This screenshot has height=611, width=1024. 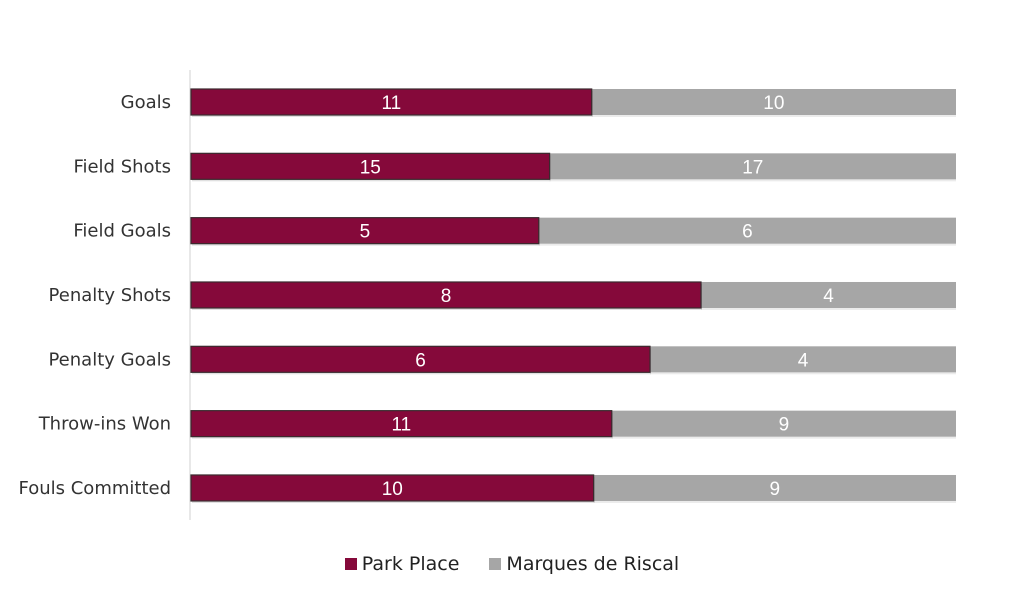 I want to click on category-label-fouls-committed: Fouls Committed, so click(x=95, y=488).